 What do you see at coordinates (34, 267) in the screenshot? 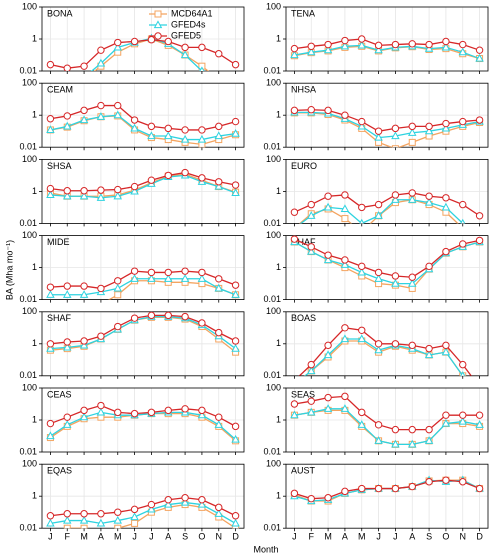
I see `y-tick-label: 1` at bounding box center [34, 267].